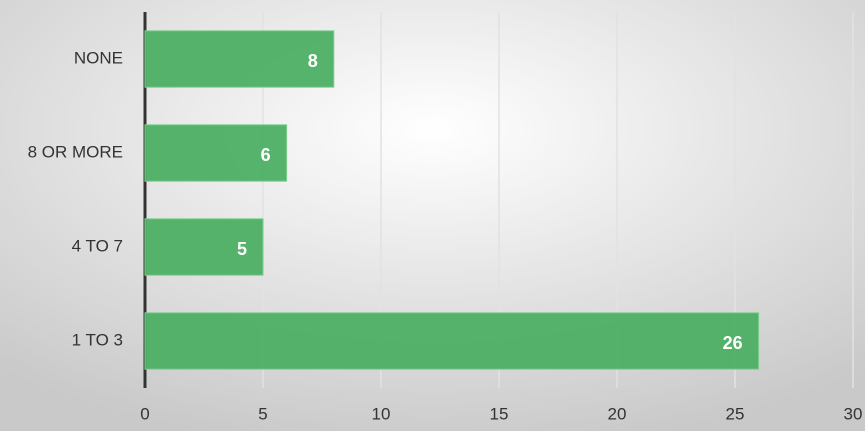 The height and width of the screenshot is (431, 865). What do you see at coordinates (853, 413) in the screenshot?
I see `x-tick-label: 30` at bounding box center [853, 413].